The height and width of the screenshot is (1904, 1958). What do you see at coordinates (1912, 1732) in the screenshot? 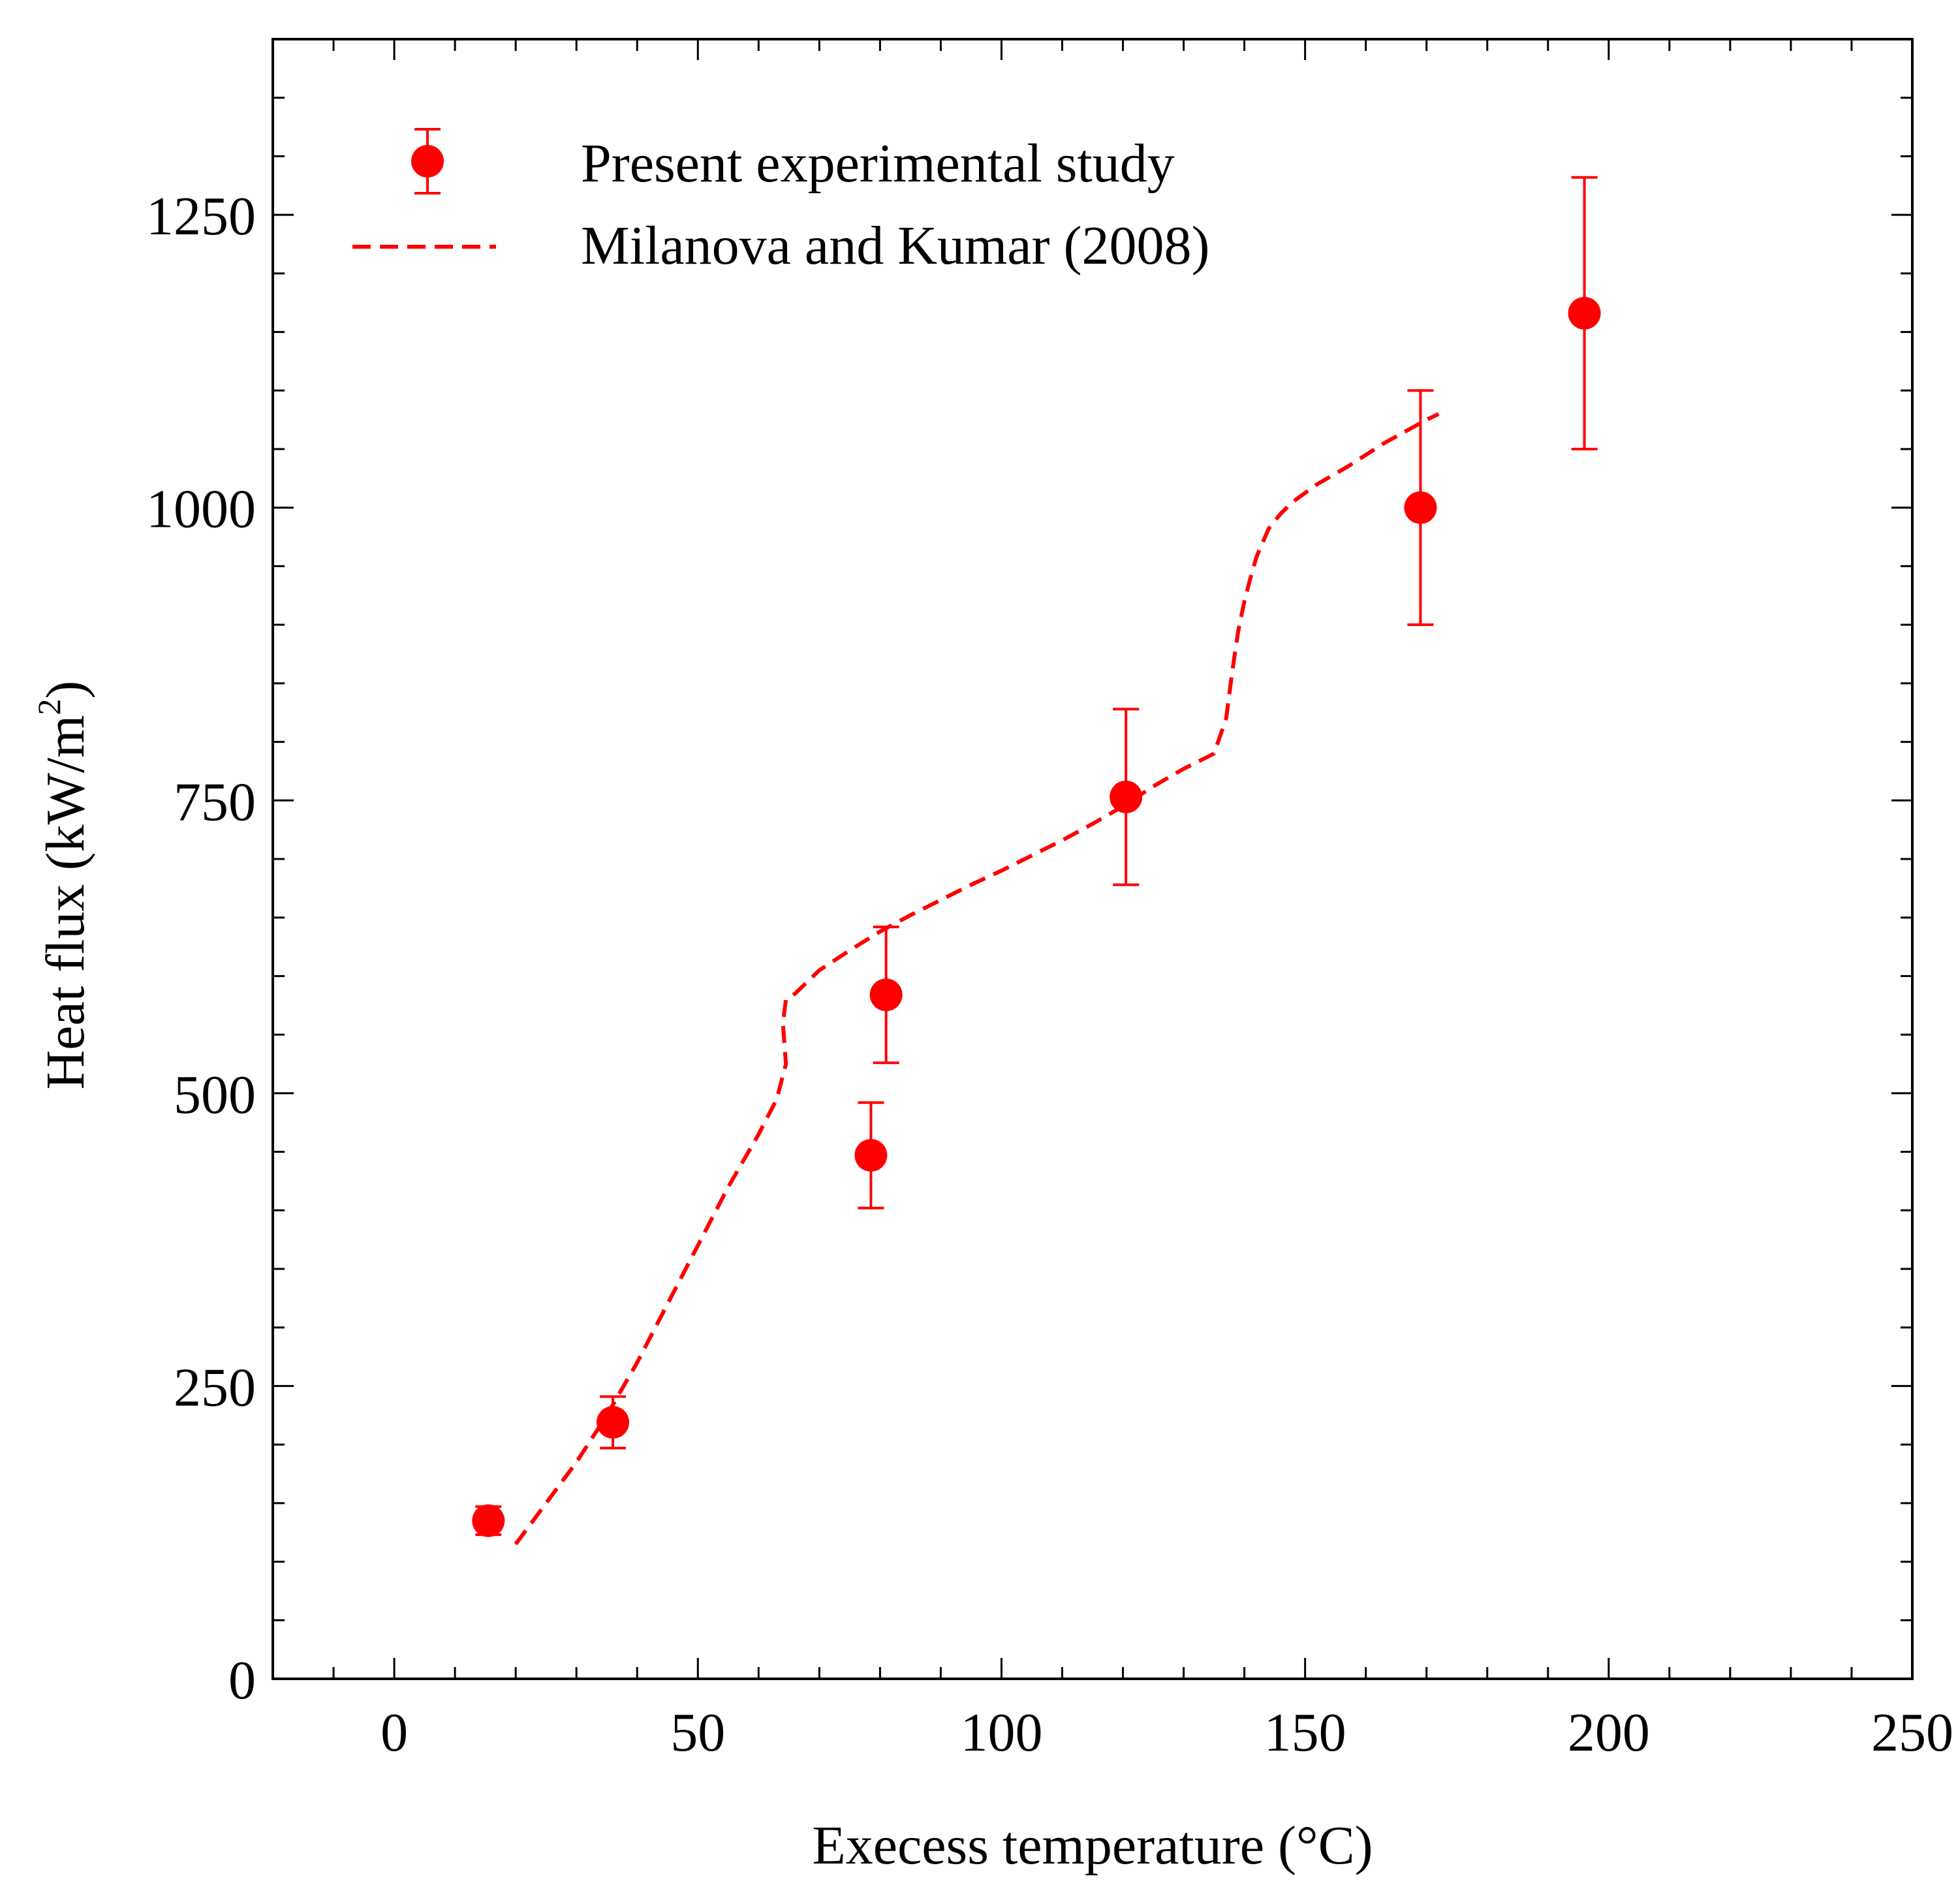
I see `x-tick-label: 250` at bounding box center [1912, 1732].